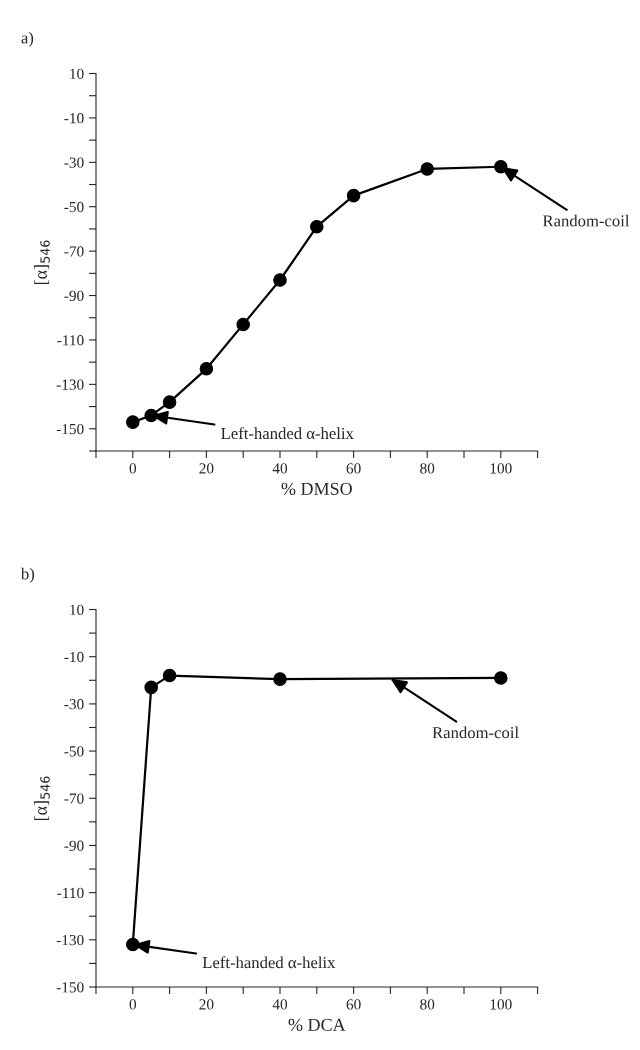  I want to click on text: a), so click(27, 39).